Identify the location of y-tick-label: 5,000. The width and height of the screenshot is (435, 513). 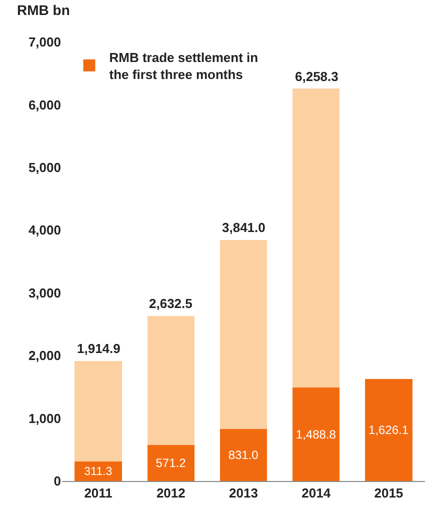
(44, 167).